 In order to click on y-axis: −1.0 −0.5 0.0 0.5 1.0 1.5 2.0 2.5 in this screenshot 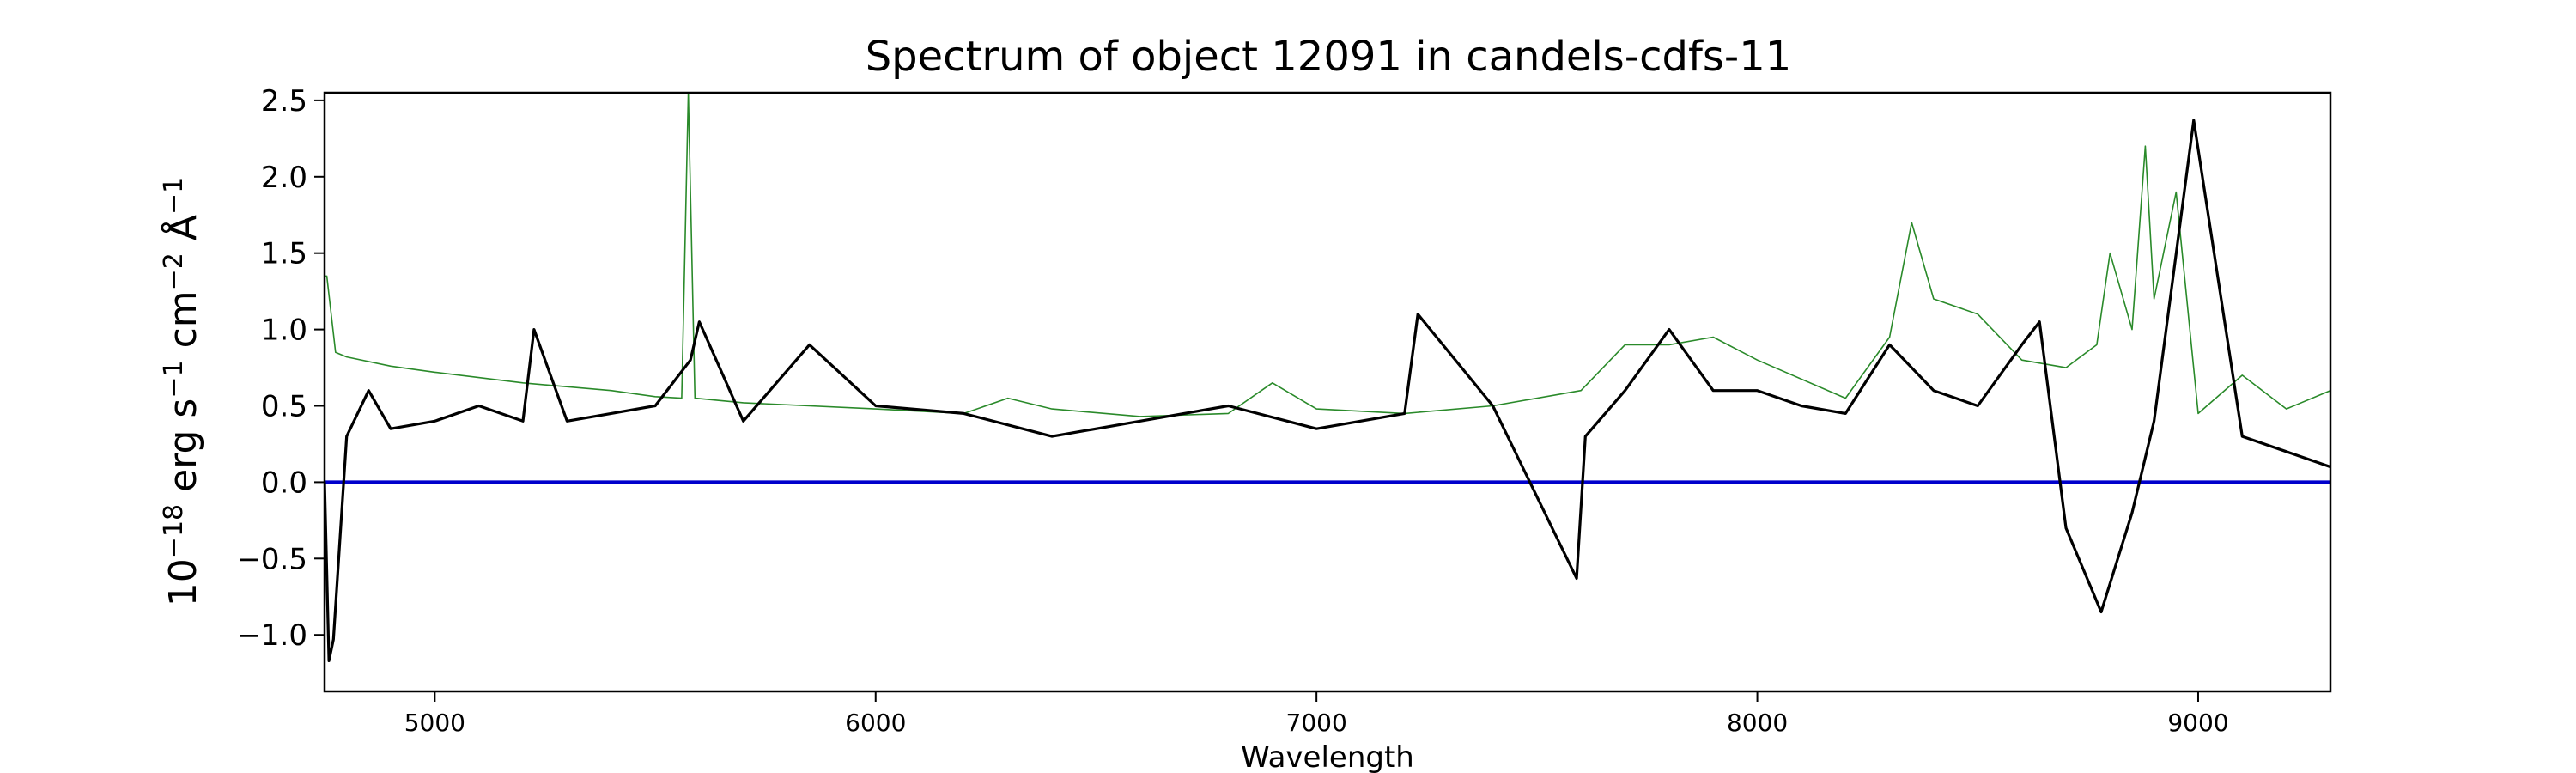, I will do `click(280, 368)`.